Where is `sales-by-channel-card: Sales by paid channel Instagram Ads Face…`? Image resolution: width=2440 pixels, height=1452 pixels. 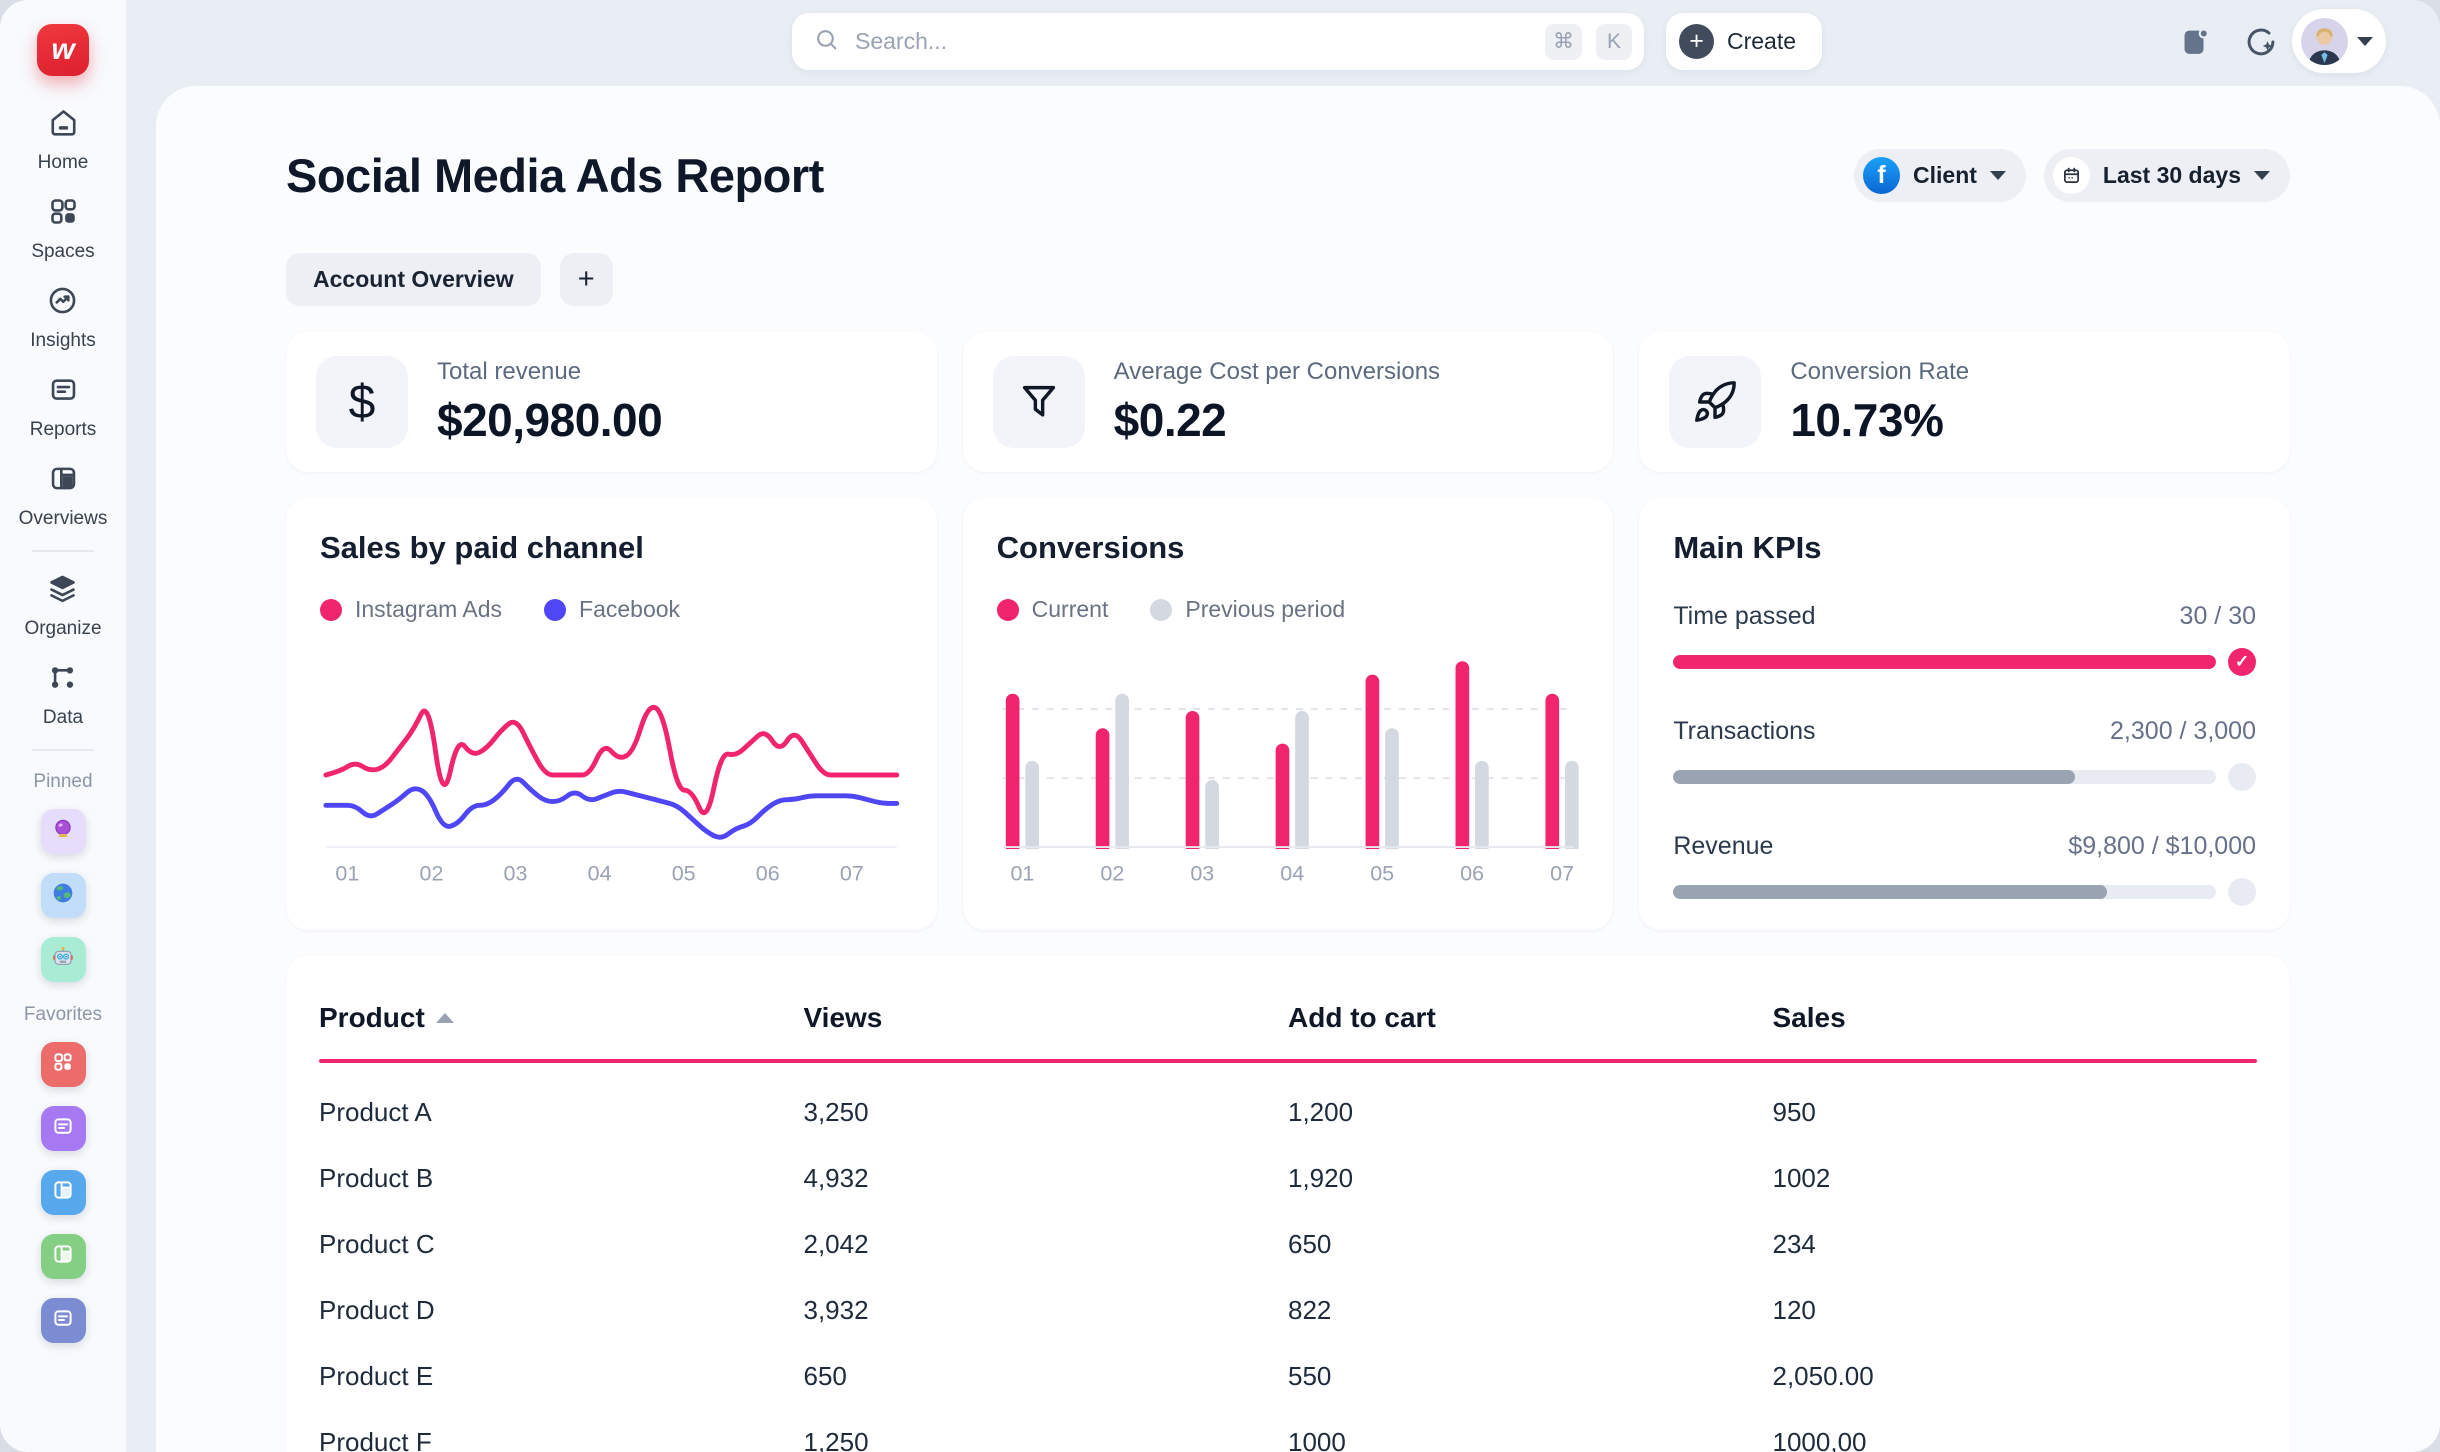
sales-by-channel-card: Sales by paid channel Instagram Ads Face… is located at coordinates (611, 714).